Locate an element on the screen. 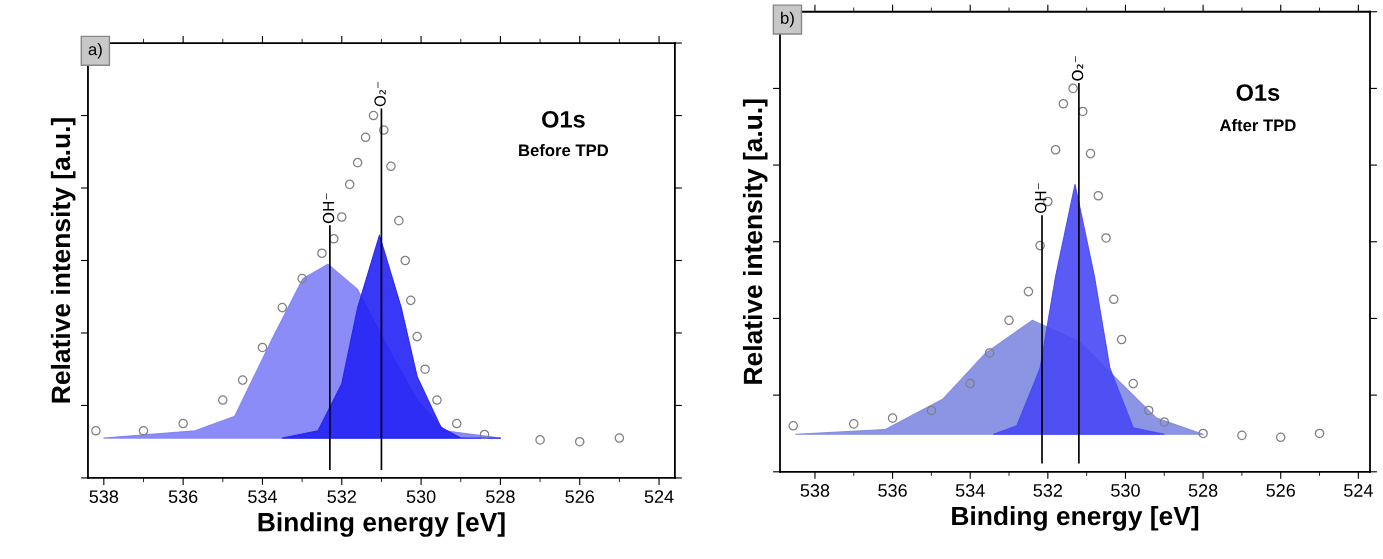  text: b) is located at coordinates (787, 19).